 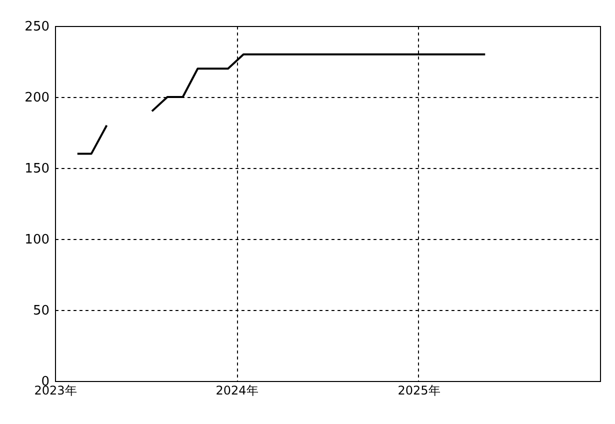 I want to click on x-tick-label: 2024年, so click(x=237, y=391).